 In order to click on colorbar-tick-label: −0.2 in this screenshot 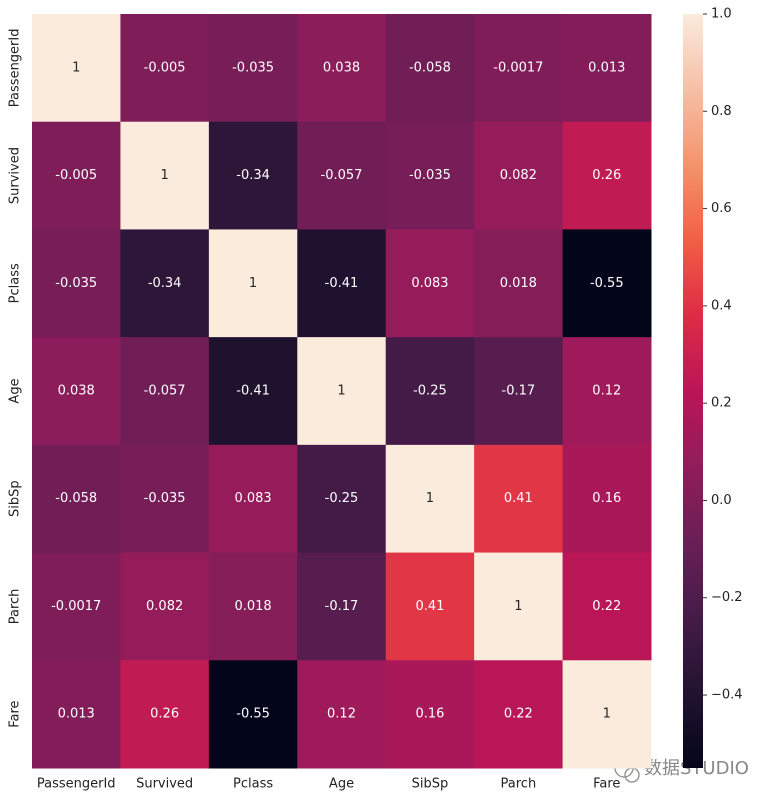, I will do `click(727, 597)`.